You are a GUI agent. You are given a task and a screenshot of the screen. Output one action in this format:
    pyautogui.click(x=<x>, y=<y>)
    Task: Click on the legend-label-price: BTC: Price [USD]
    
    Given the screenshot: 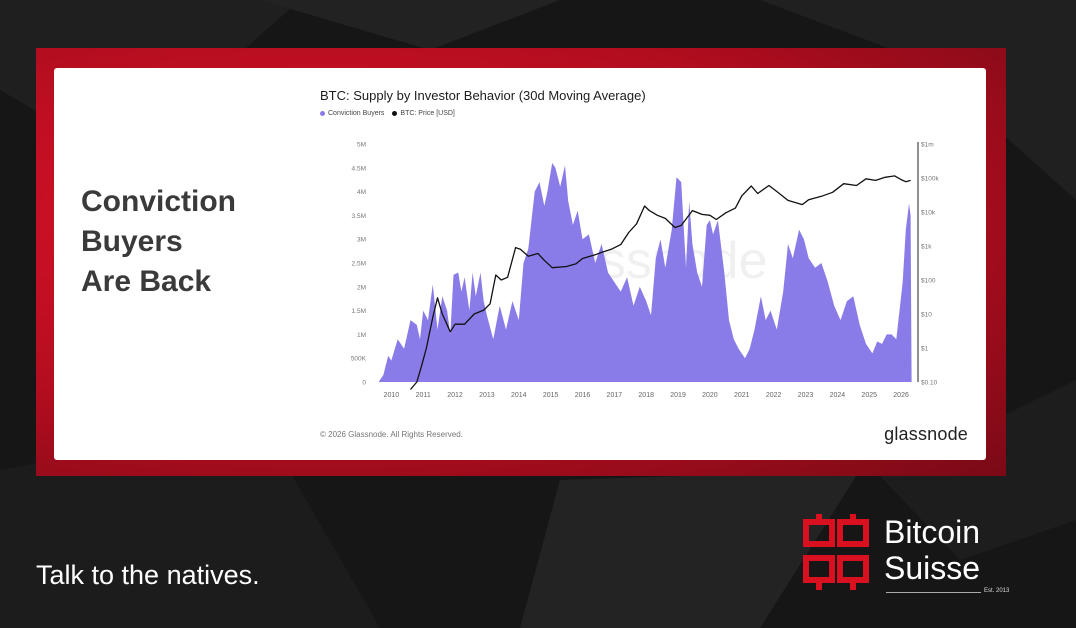 What is the action you would take?
    pyautogui.click(x=427, y=113)
    